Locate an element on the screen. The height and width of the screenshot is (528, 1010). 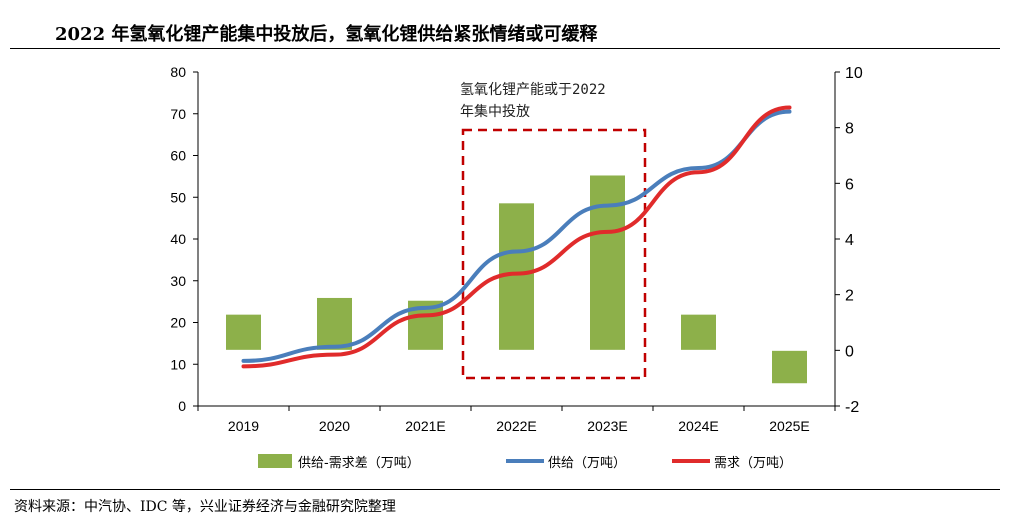
annotation-text: 年集中投放 is located at coordinates (495, 111).